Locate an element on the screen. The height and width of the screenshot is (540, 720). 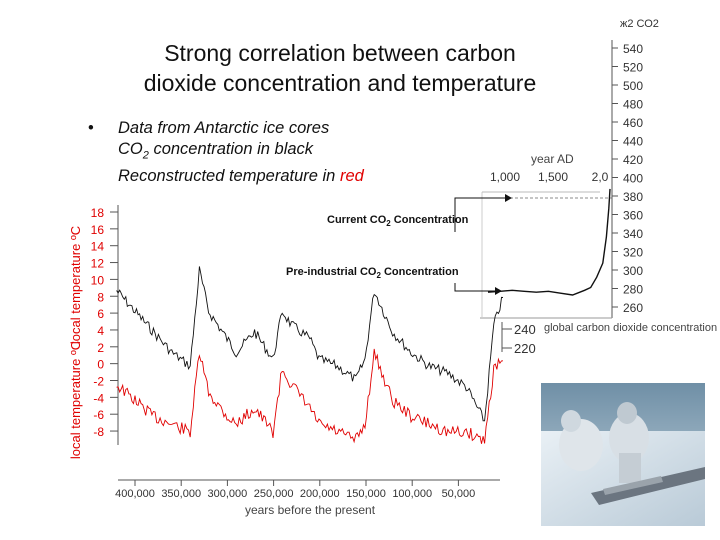
bullet-red-word: red is located at coordinates (351, 176).